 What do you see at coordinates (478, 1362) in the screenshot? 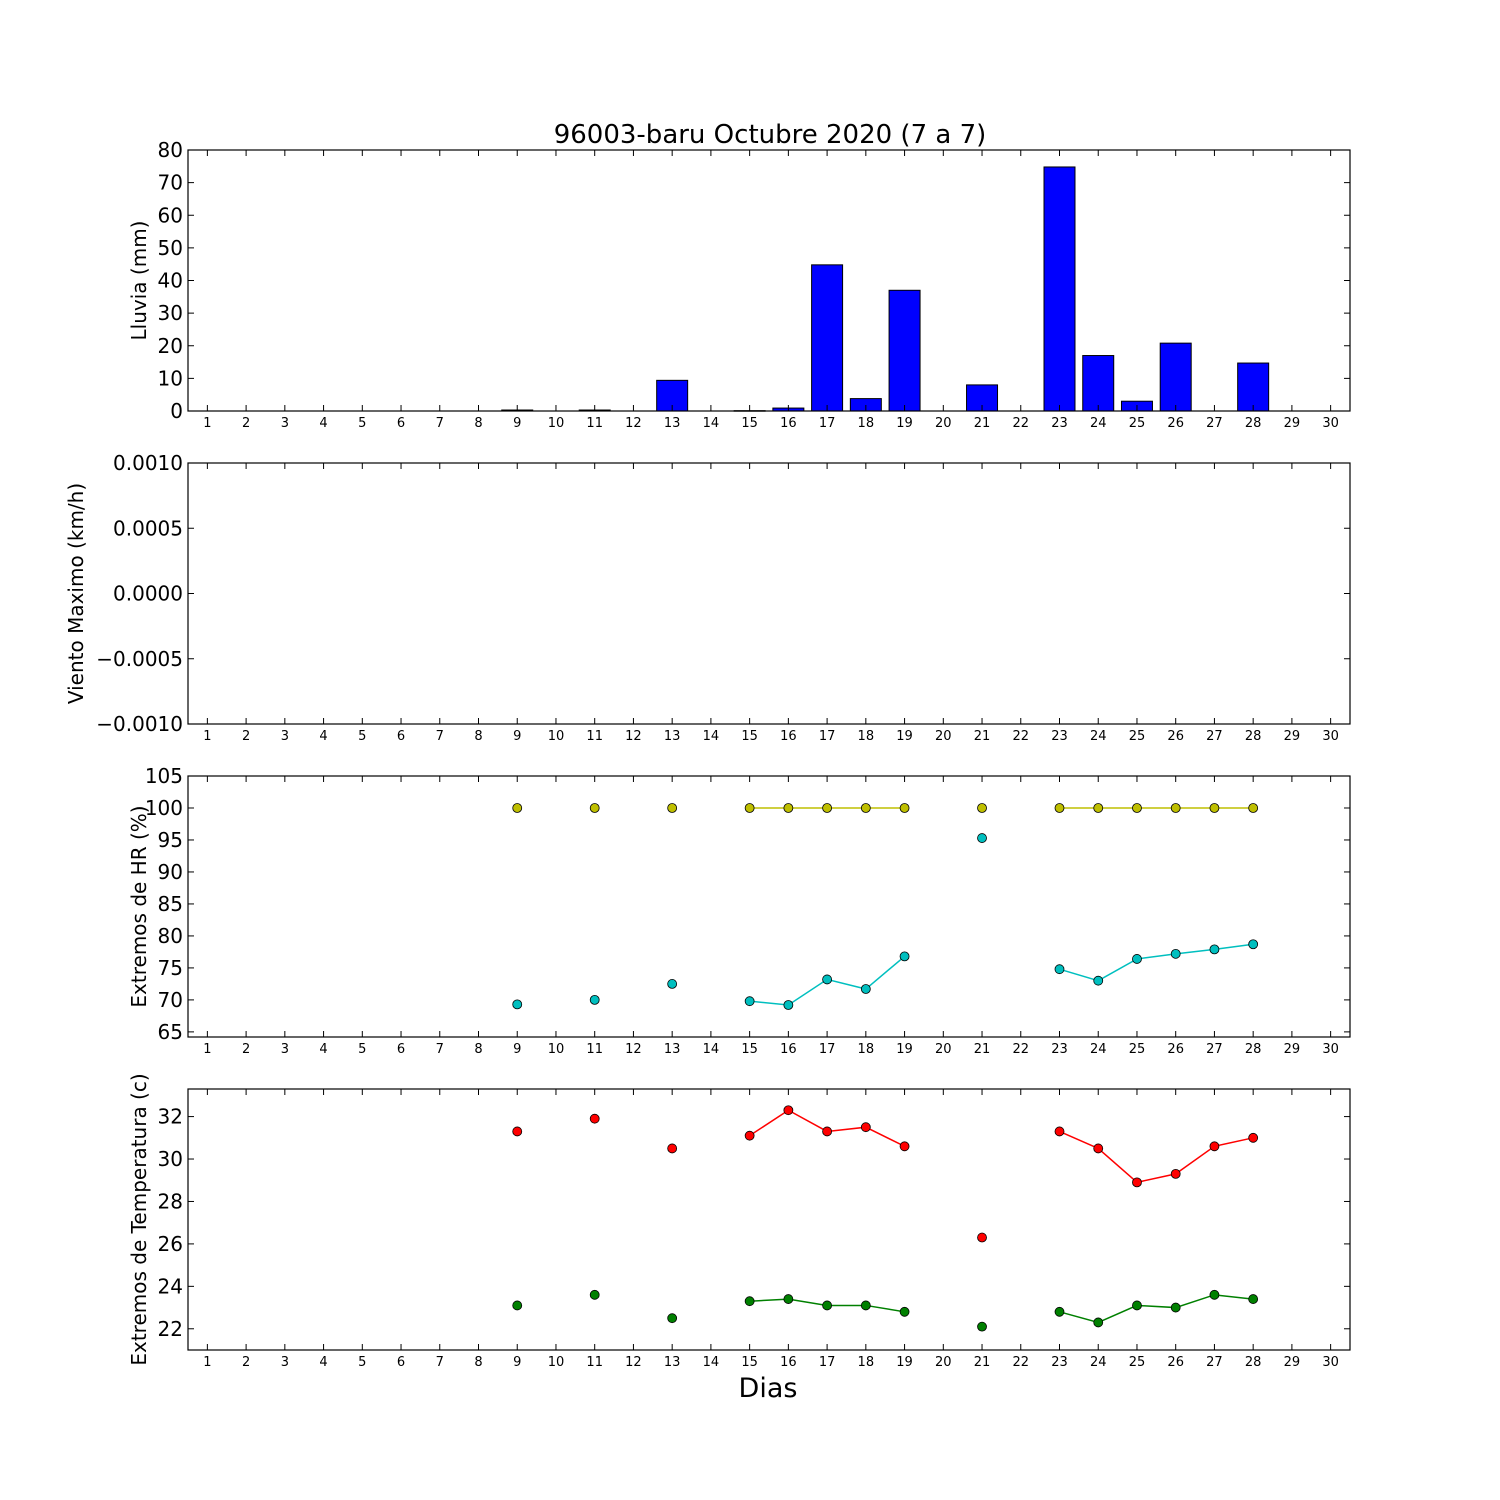
I see `x-tick-label: 8` at bounding box center [478, 1362].